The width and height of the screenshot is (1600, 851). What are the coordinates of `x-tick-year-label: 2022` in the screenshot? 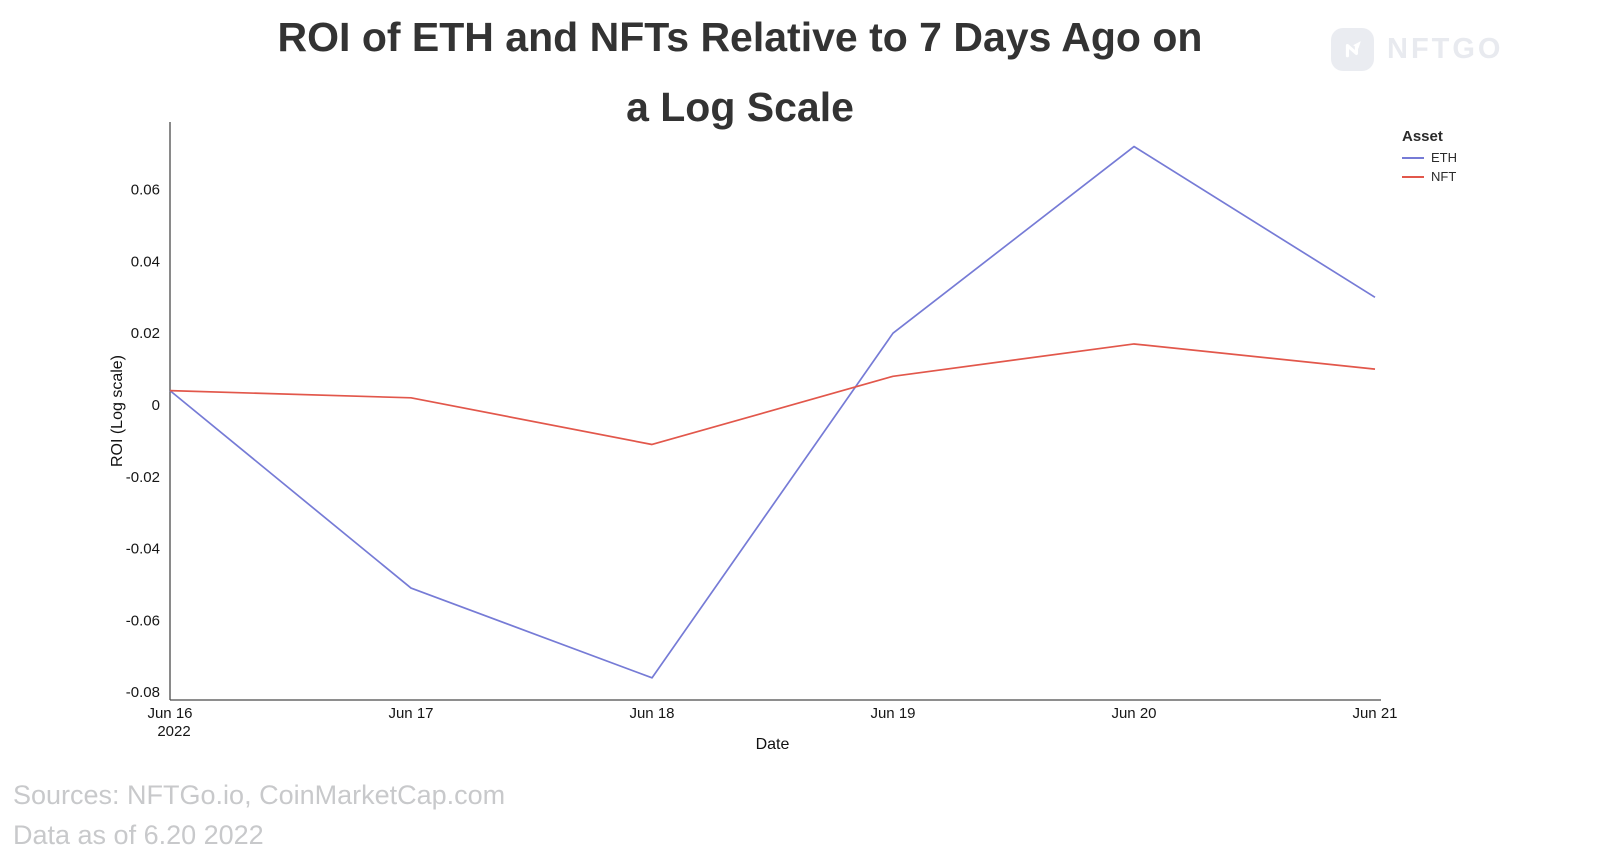 It's located at (173, 731).